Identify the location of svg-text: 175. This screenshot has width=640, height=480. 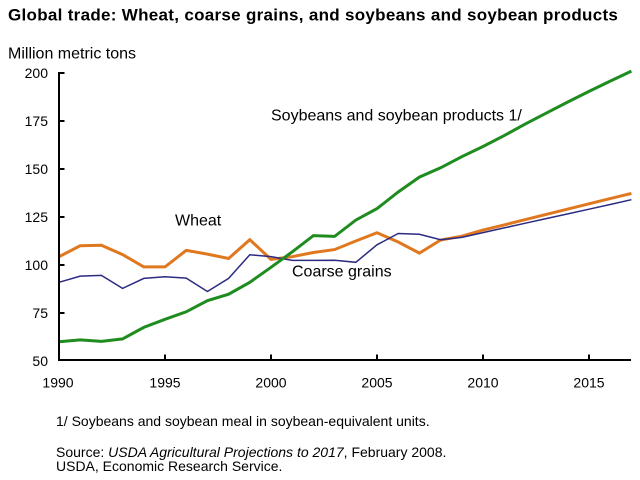
(37, 121).